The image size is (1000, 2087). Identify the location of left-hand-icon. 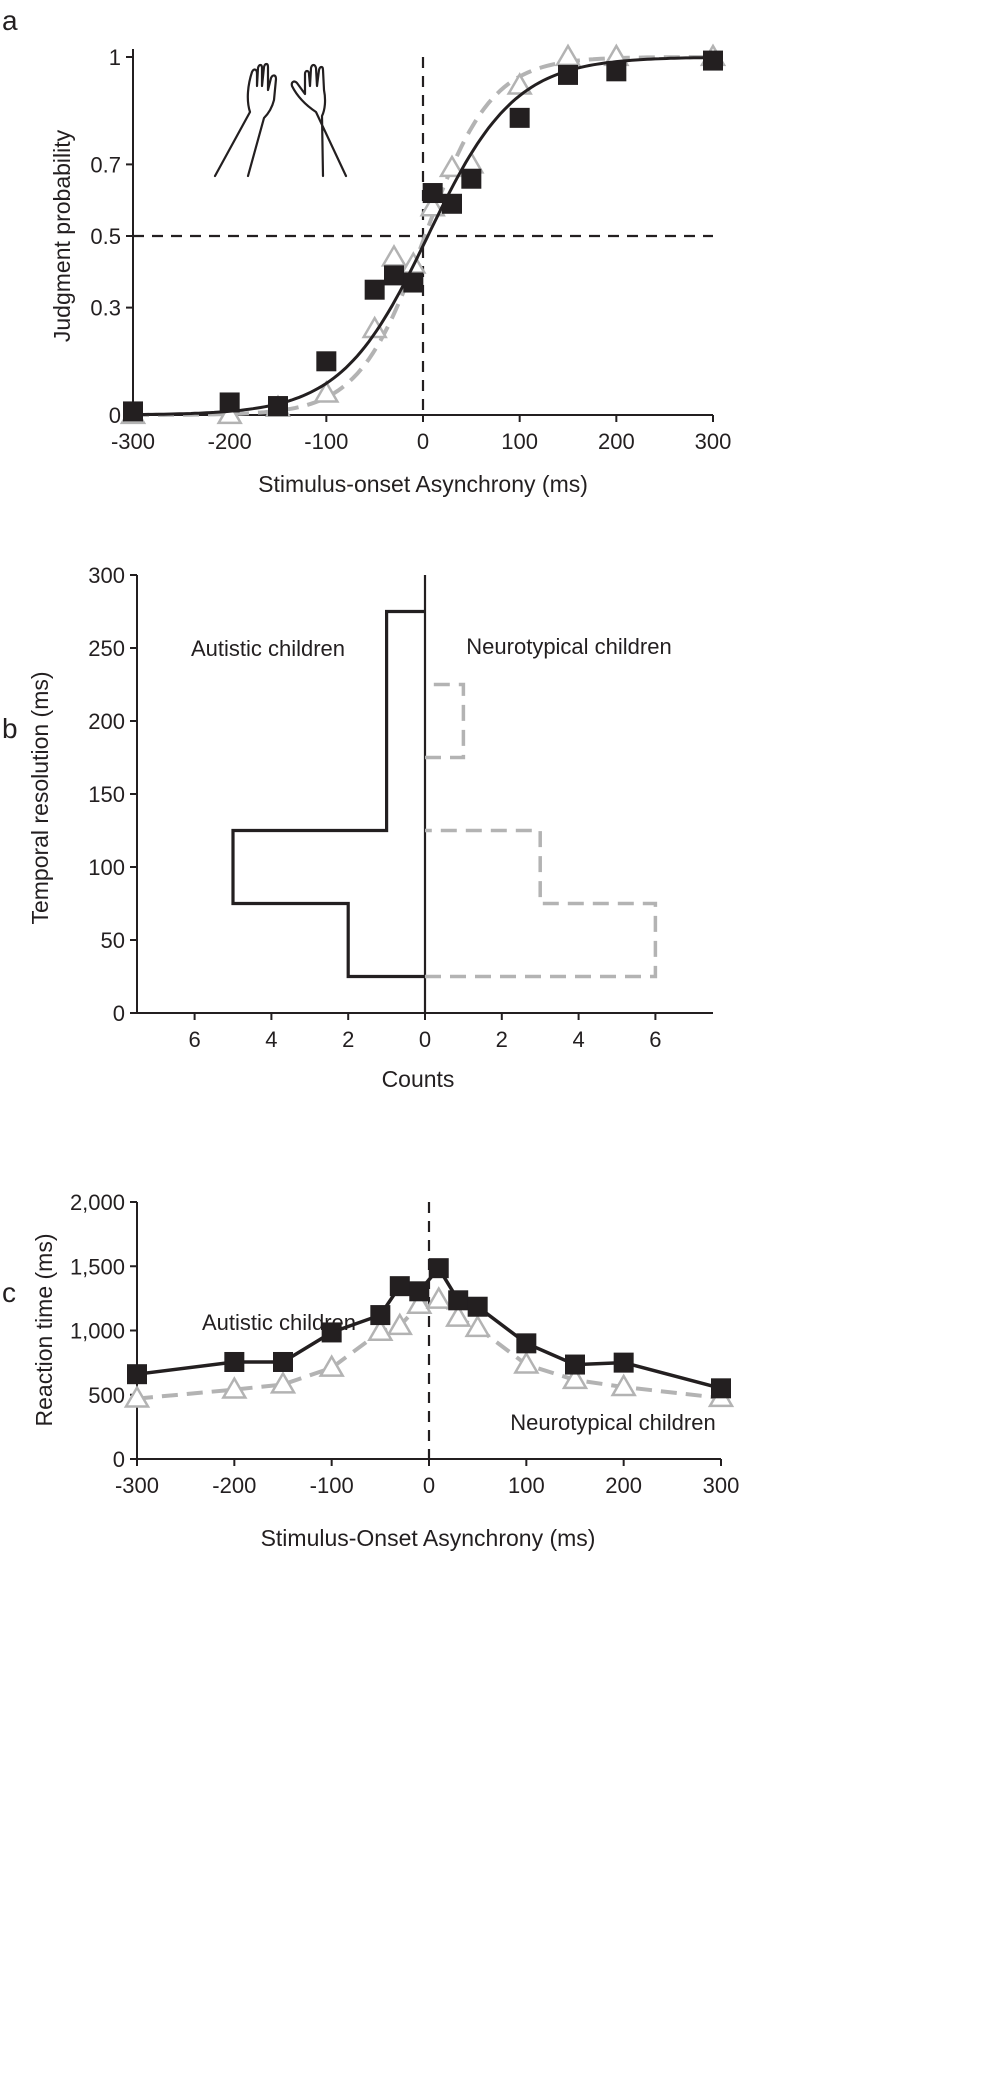
(245, 120).